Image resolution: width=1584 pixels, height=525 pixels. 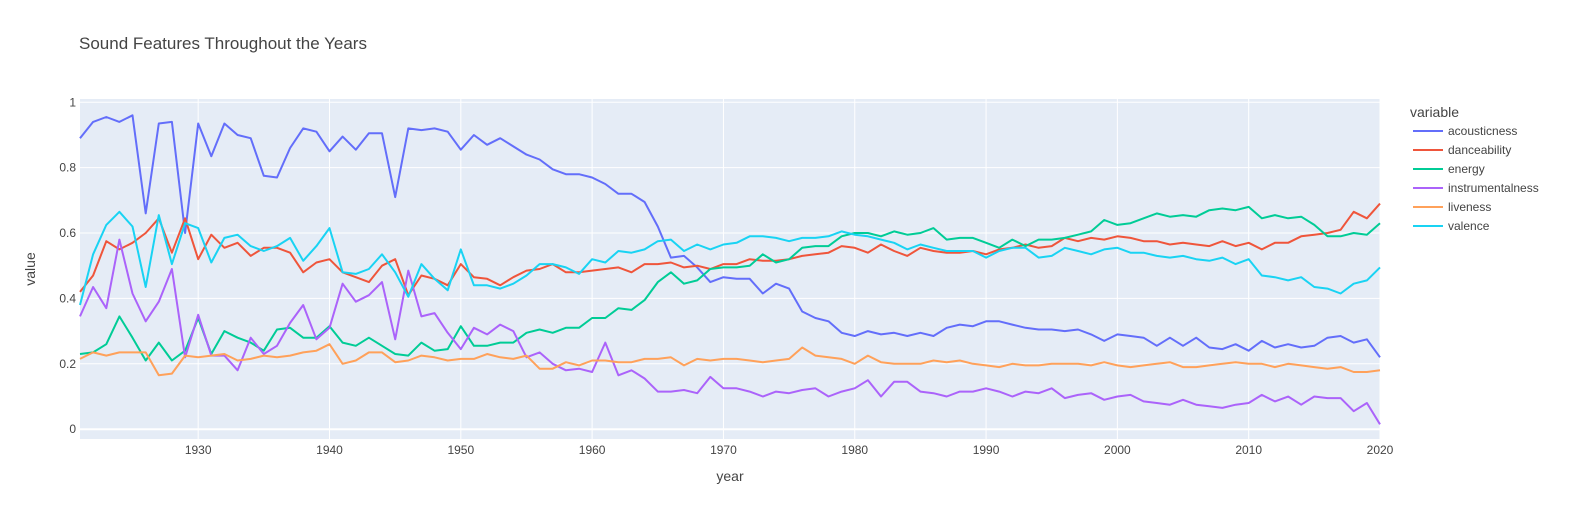 I want to click on x-tick-label: 1930, so click(x=198, y=450).